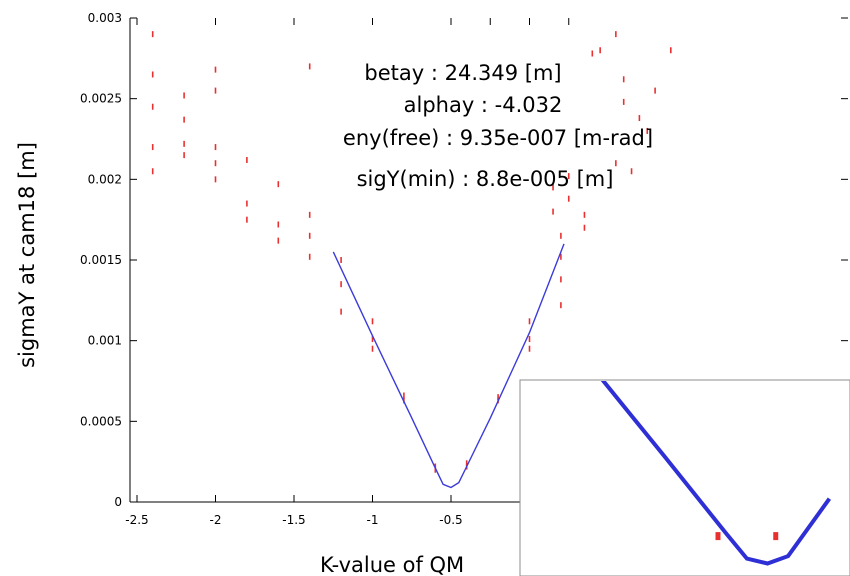 This screenshot has height=576, width=850. Describe the element at coordinates (498, 138) in the screenshot. I see `annotation-eny: eny(free) : 9.35e-007 [m-rad]` at that location.